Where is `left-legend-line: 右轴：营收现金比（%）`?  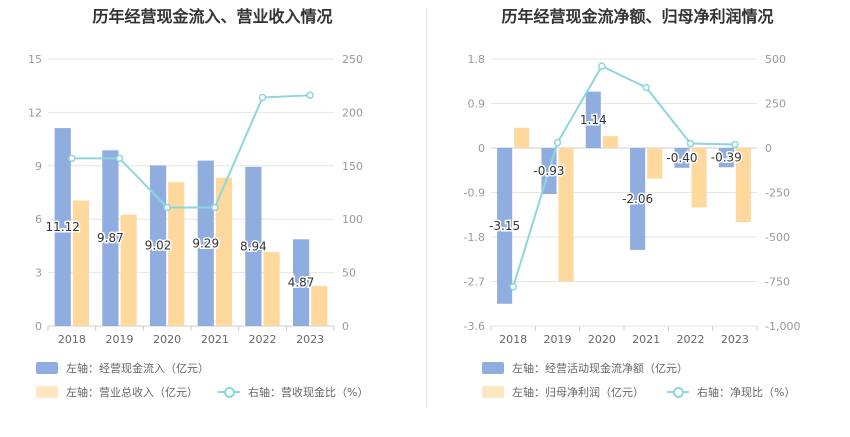
left-legend-line: 右轴：营收现金比（%） is located at coordinates (293, 392).